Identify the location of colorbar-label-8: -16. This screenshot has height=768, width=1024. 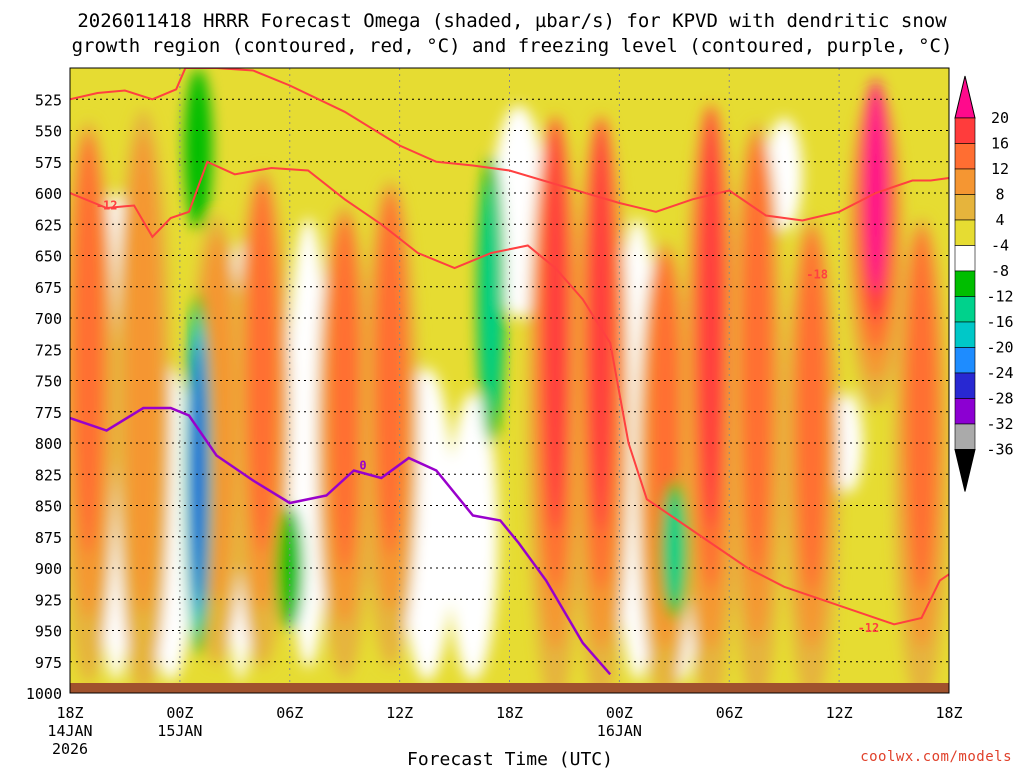
(999, 322).